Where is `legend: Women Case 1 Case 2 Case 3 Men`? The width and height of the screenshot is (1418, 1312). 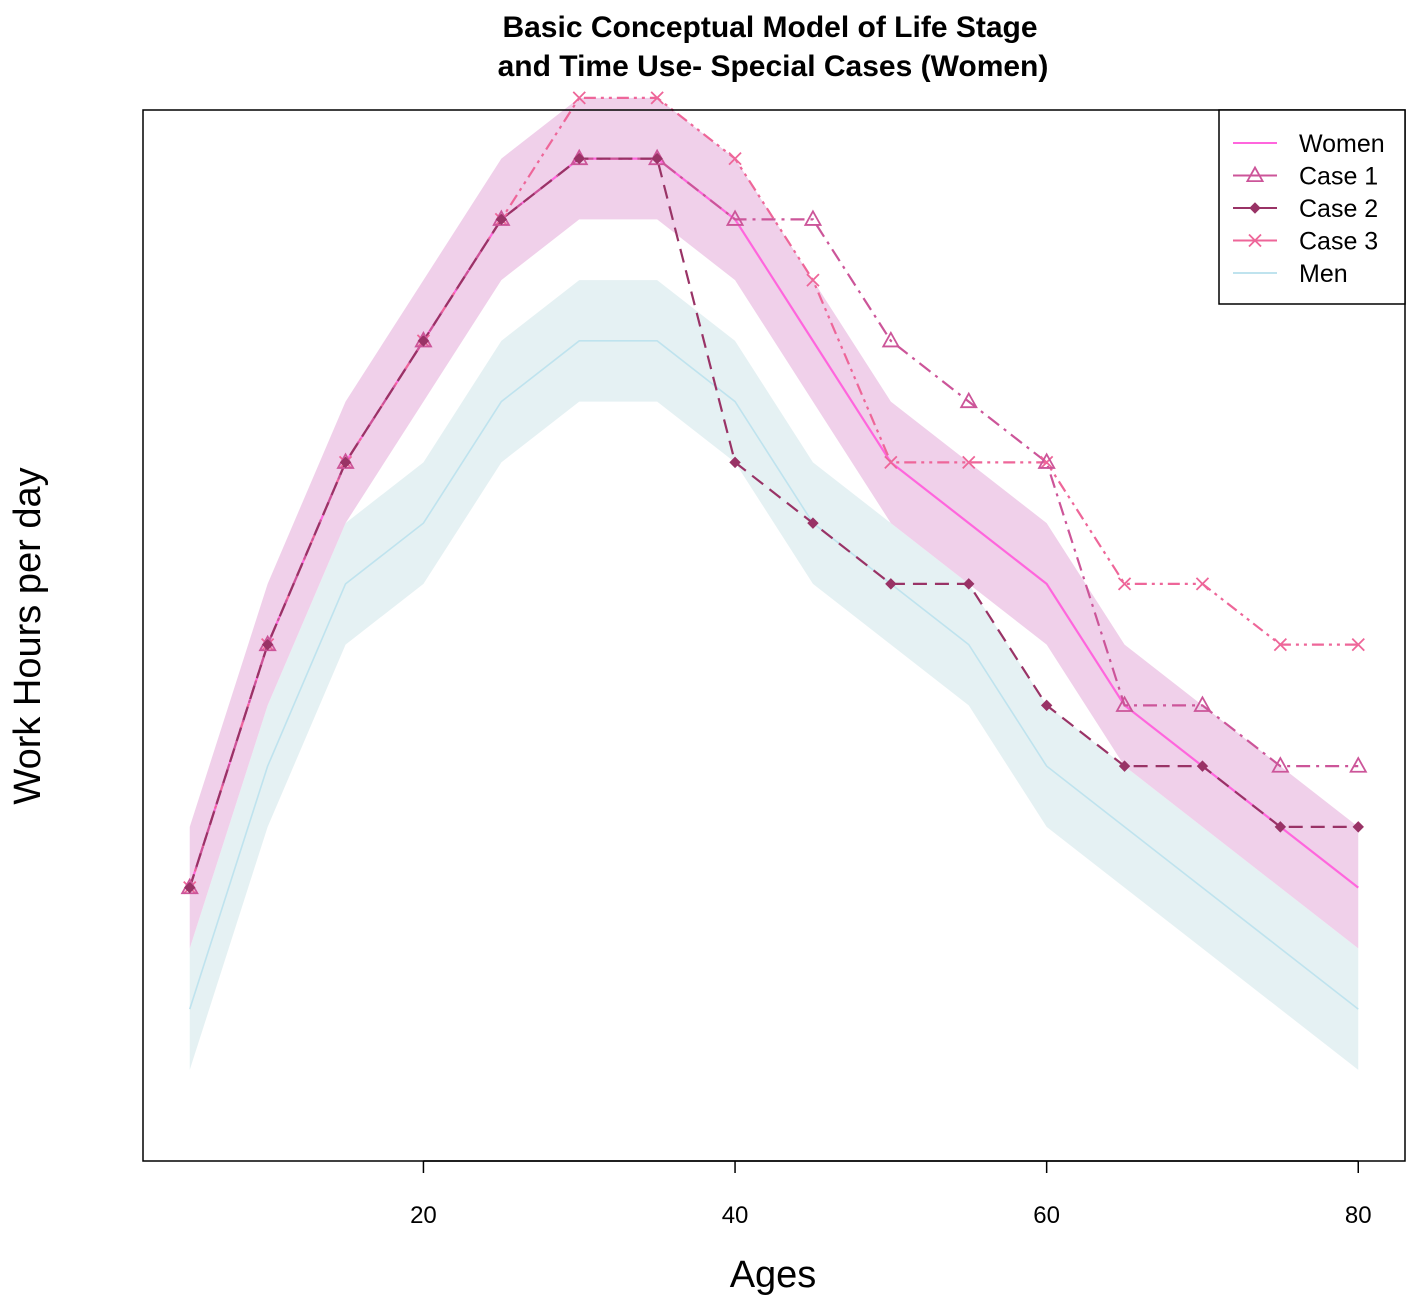
legend: Women Case 1 Case 2 Case 3 Men is located at coordinates (1312, 207).